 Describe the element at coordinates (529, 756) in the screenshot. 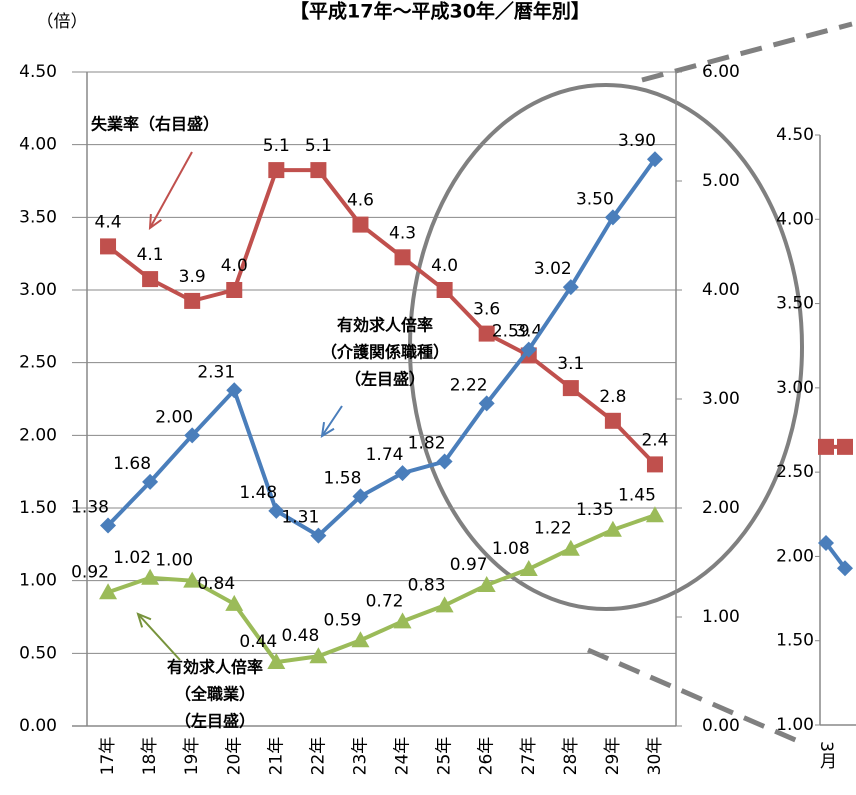

I see `x-tick-label: 27年` at that location.